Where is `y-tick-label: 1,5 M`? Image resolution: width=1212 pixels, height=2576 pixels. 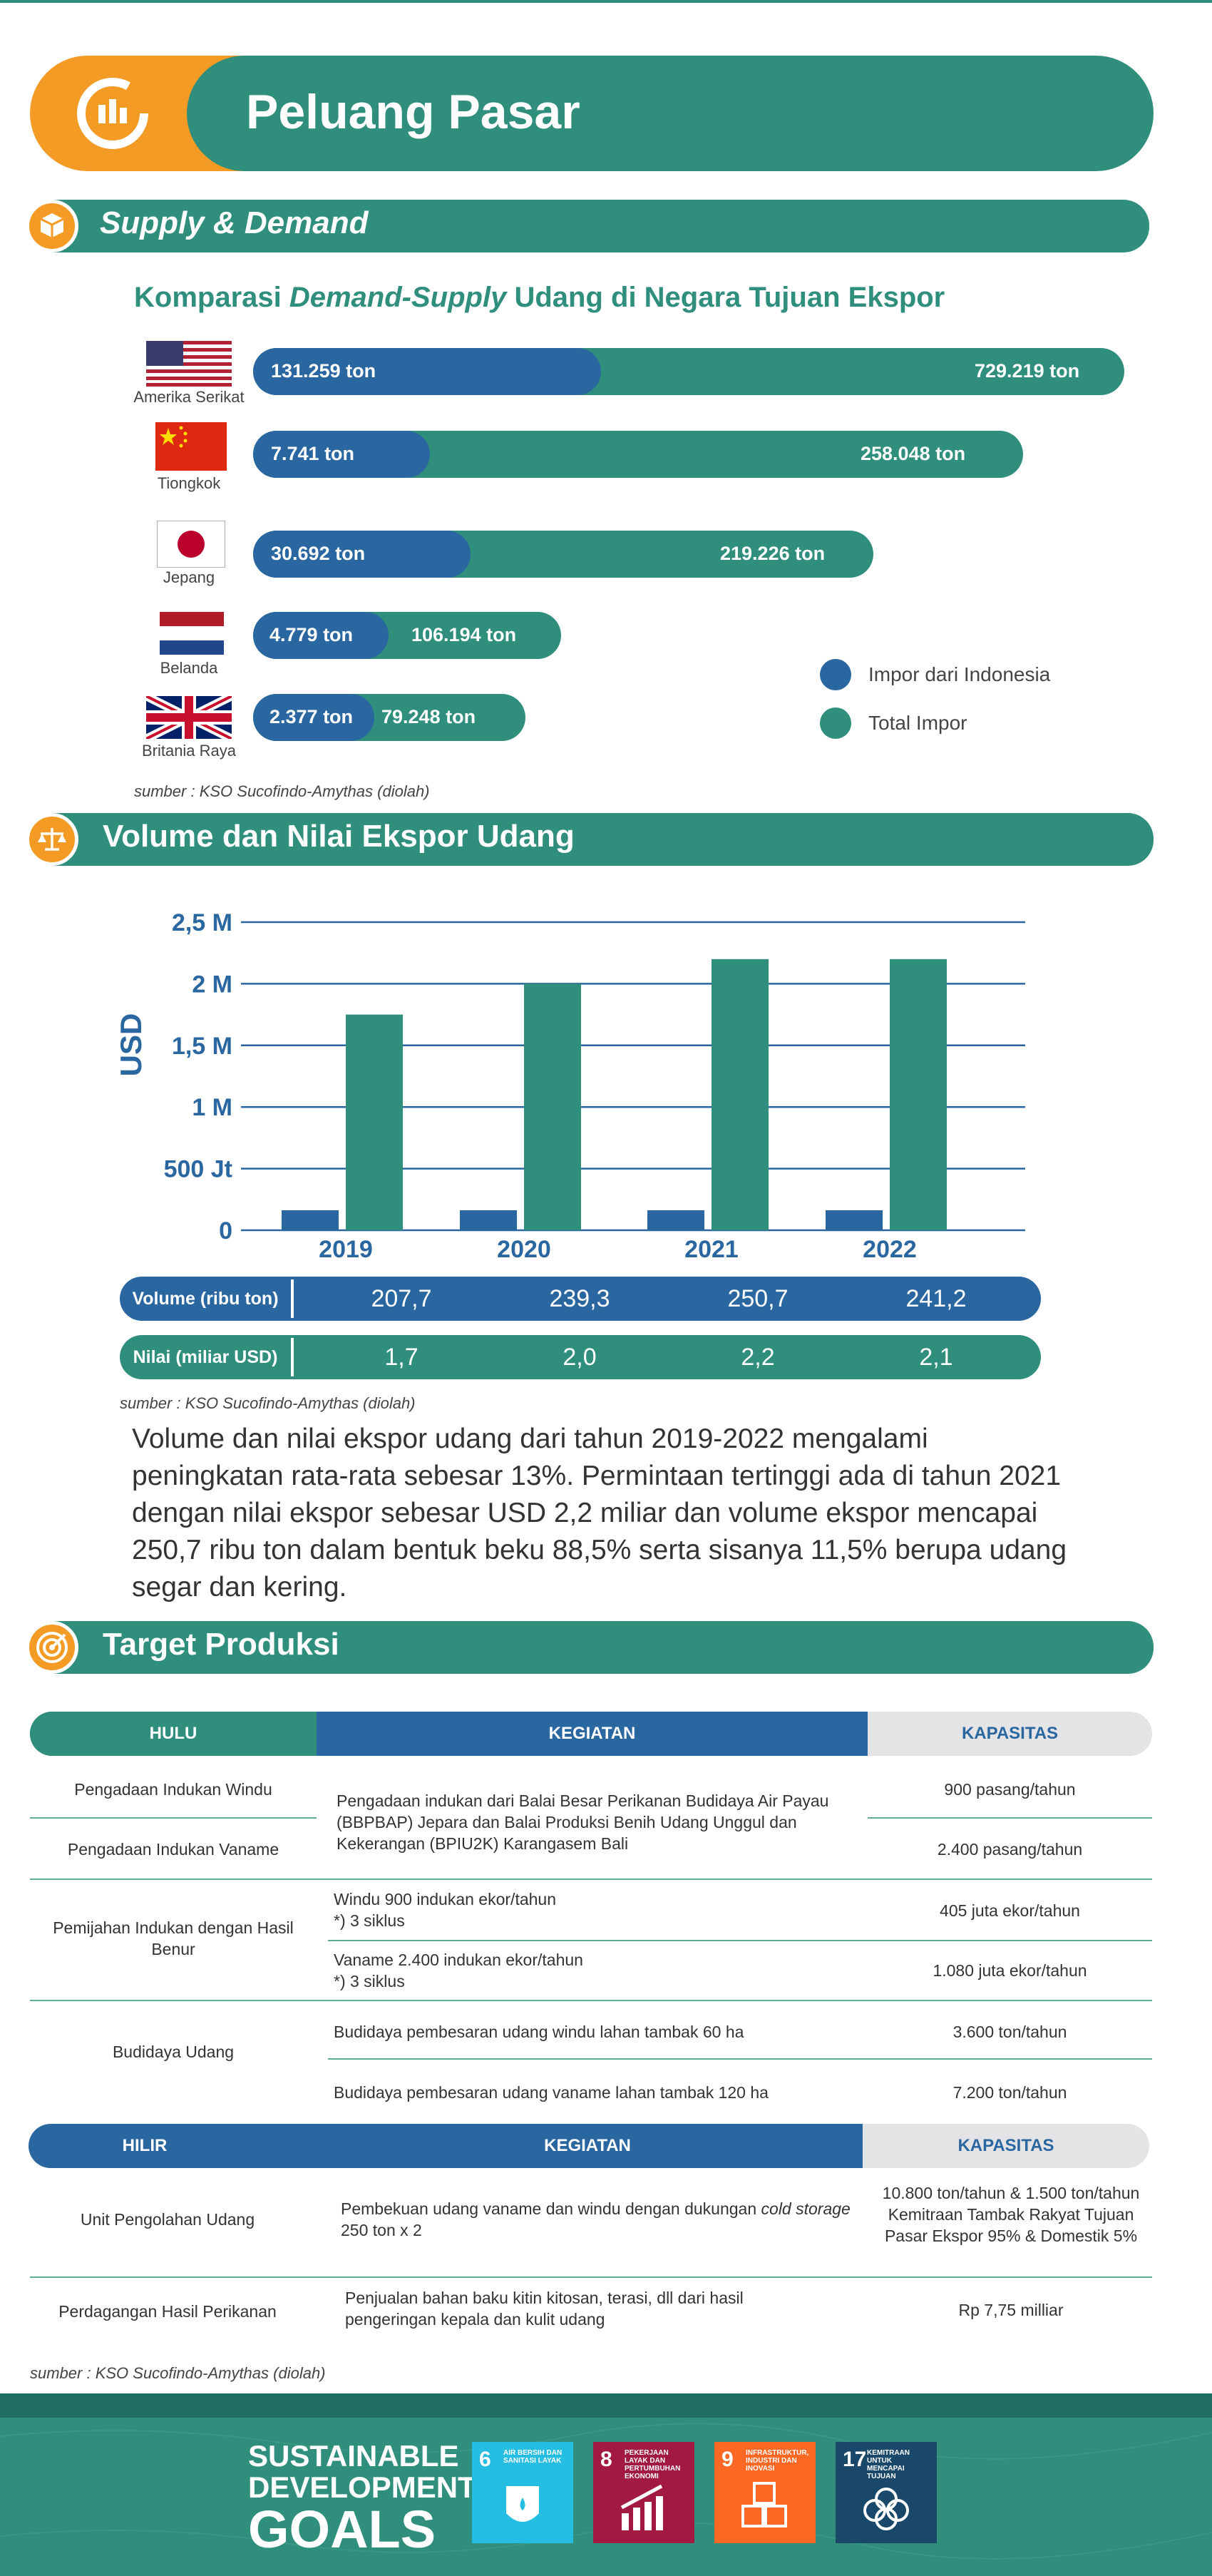 y-tick-label: 1,5 M is located at coordinates (202, 1046).